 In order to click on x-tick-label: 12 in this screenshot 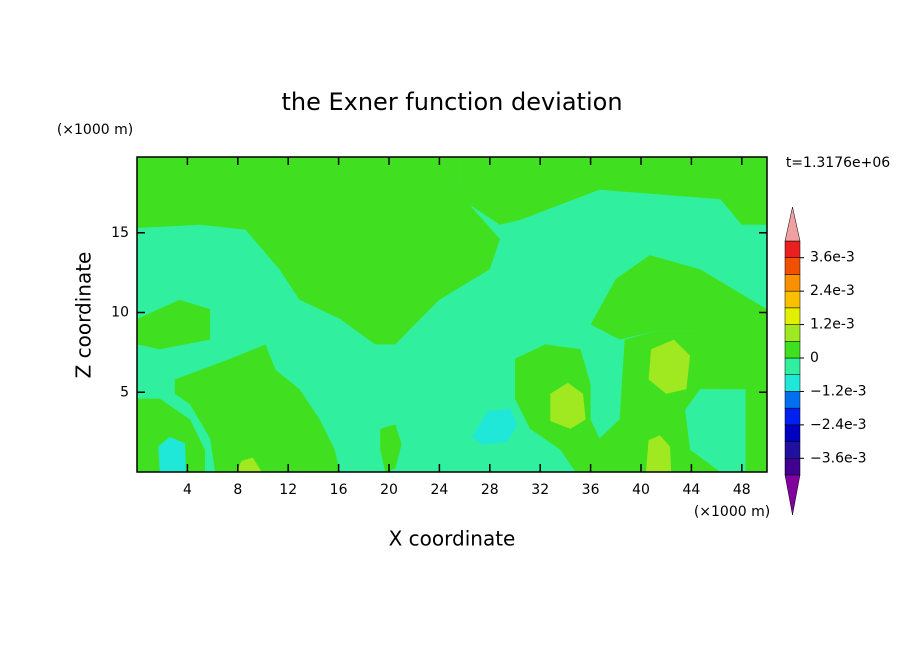, I will do `click(288, 490)`.